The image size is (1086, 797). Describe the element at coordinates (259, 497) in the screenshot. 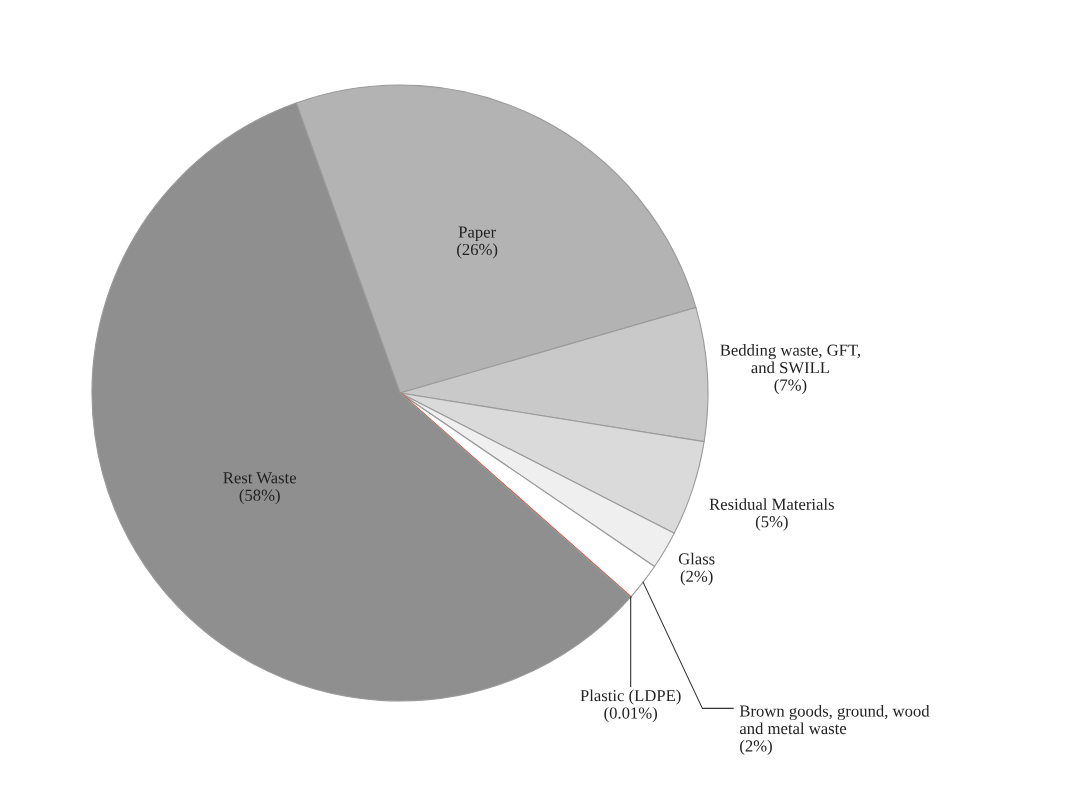

I see `data-label: (58%)` at that location.